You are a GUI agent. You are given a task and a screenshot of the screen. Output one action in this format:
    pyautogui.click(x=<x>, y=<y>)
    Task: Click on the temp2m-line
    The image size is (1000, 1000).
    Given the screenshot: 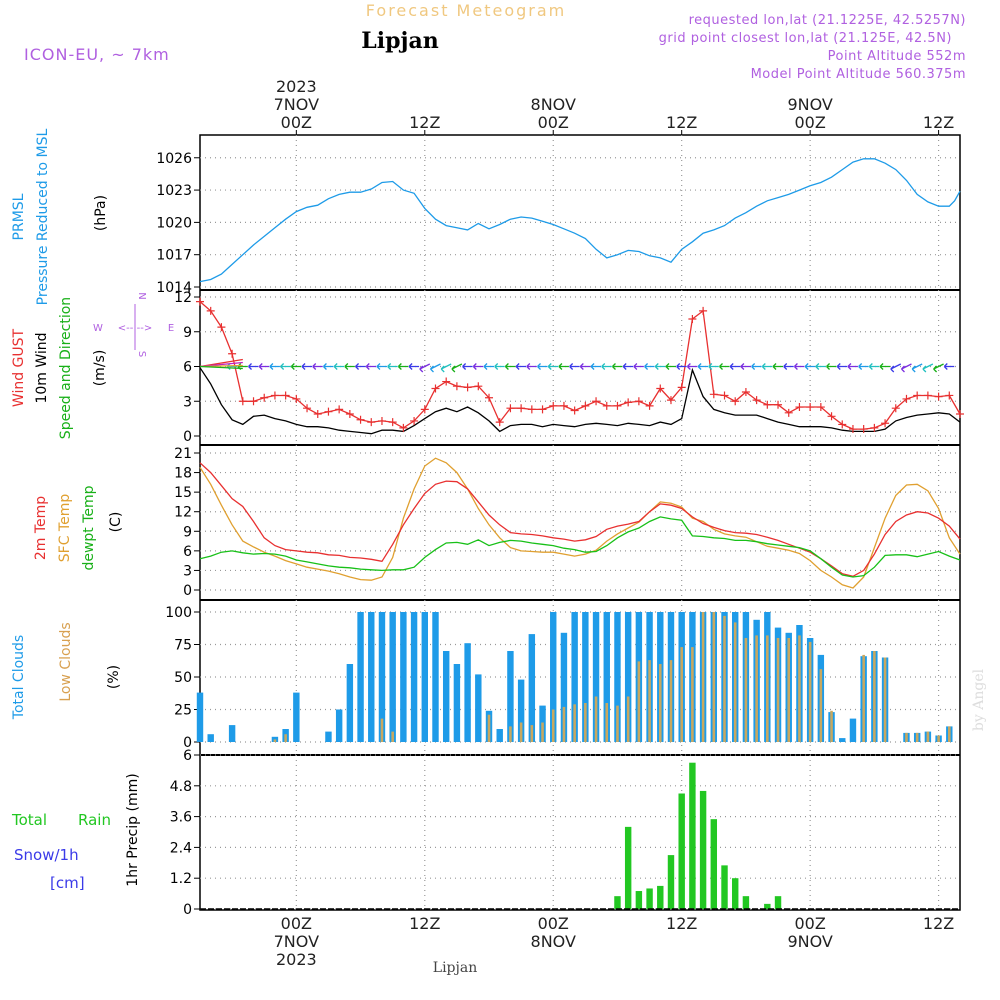 What is the action you would take?
    pyautogui.click(x=580, y=519)
    